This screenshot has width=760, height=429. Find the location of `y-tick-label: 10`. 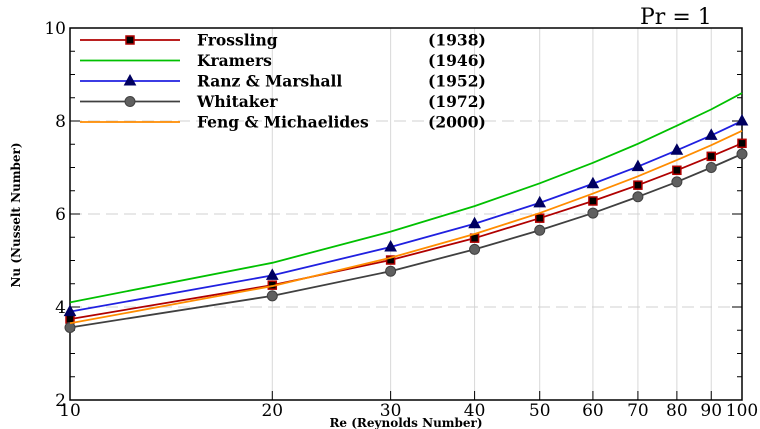

y-tick-label: 10 is located at coordinates (55, 29).